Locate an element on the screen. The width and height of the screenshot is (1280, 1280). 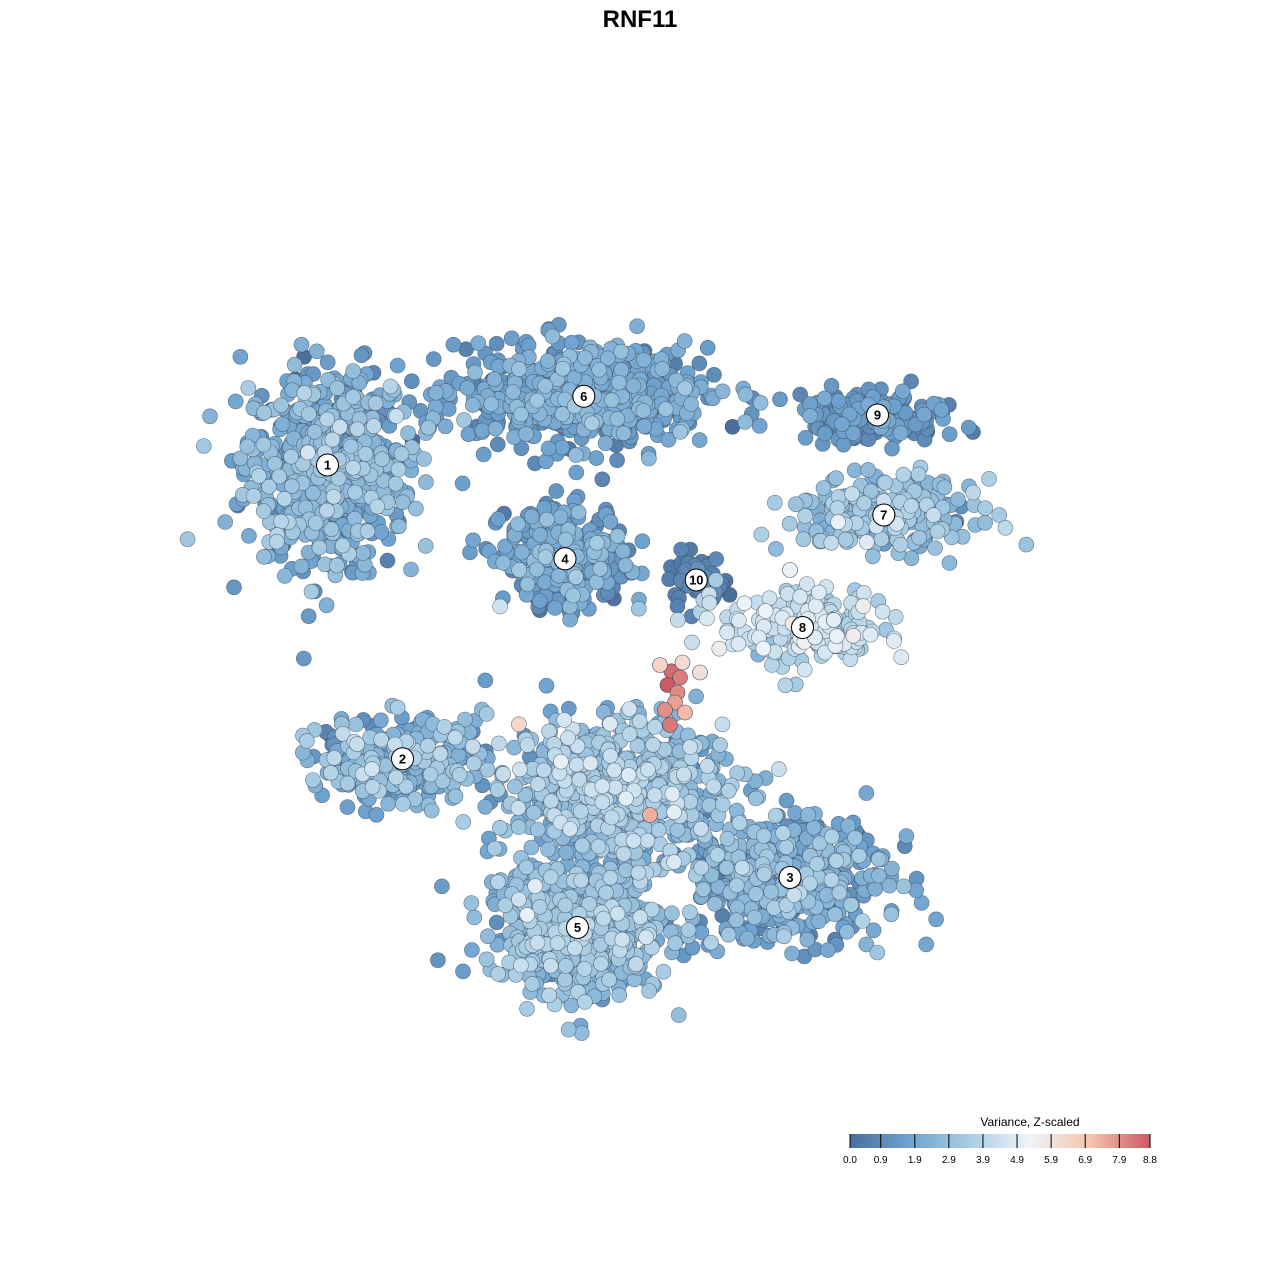
cluster-label-1: 1 is located at coordinates (327, 465).